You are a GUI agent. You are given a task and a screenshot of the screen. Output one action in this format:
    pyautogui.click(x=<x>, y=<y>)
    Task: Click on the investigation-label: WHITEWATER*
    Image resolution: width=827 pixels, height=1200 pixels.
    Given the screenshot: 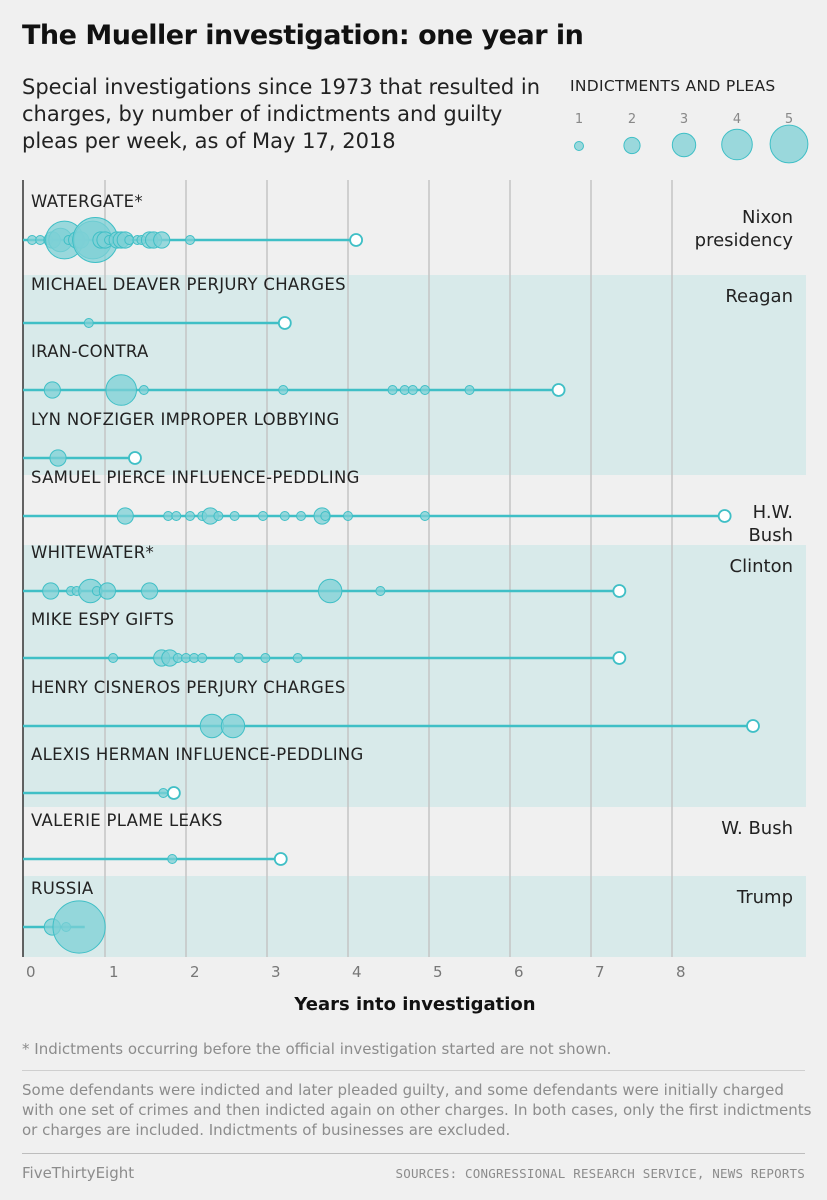 What is the action you would take?
    pyautogui.click(x=92, y=552)
    